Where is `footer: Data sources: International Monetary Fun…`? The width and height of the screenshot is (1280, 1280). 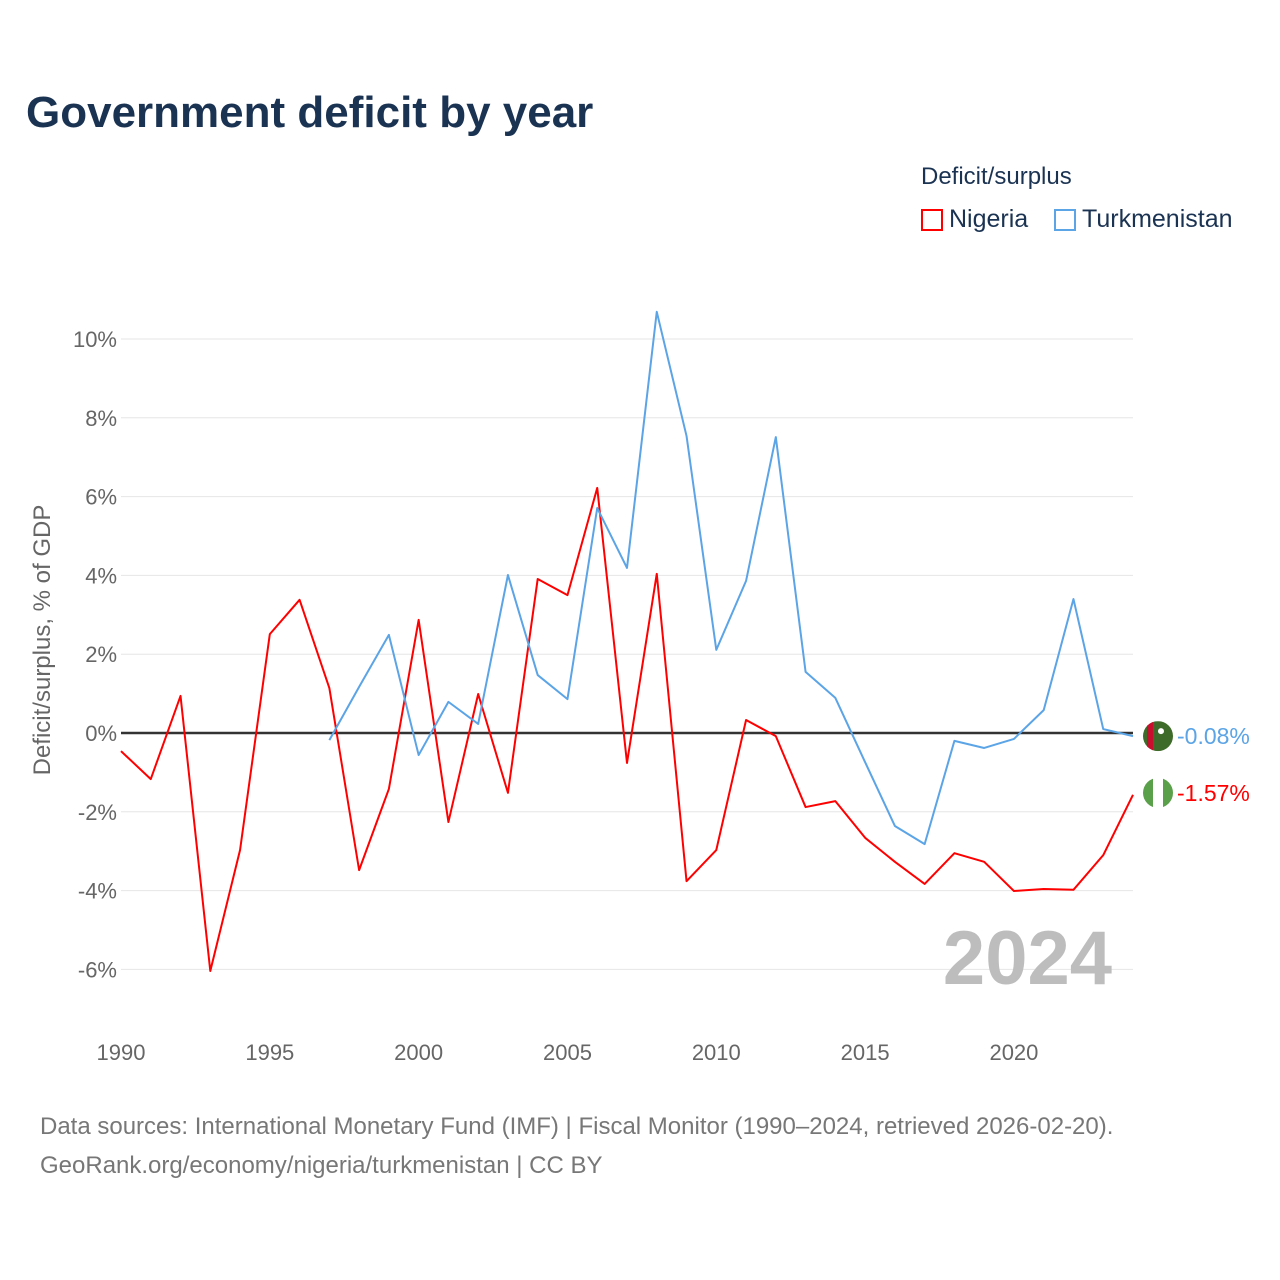 footer: Data sources: International Monetary Fun… is located at coordinates (576, 1146).